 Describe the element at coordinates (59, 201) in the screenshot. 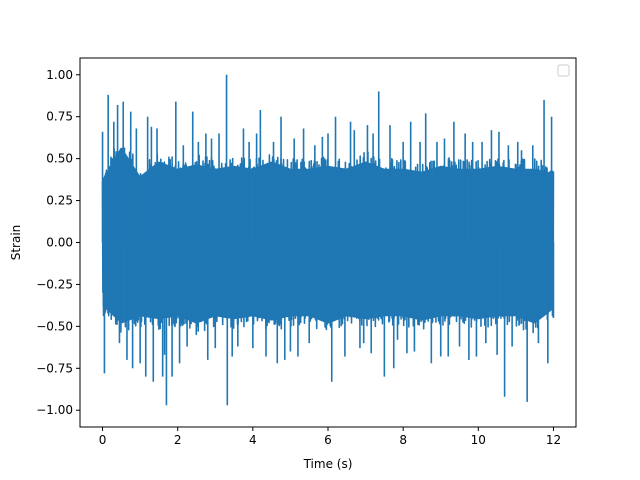

I see `y-tick-label: 0.25` at that location.